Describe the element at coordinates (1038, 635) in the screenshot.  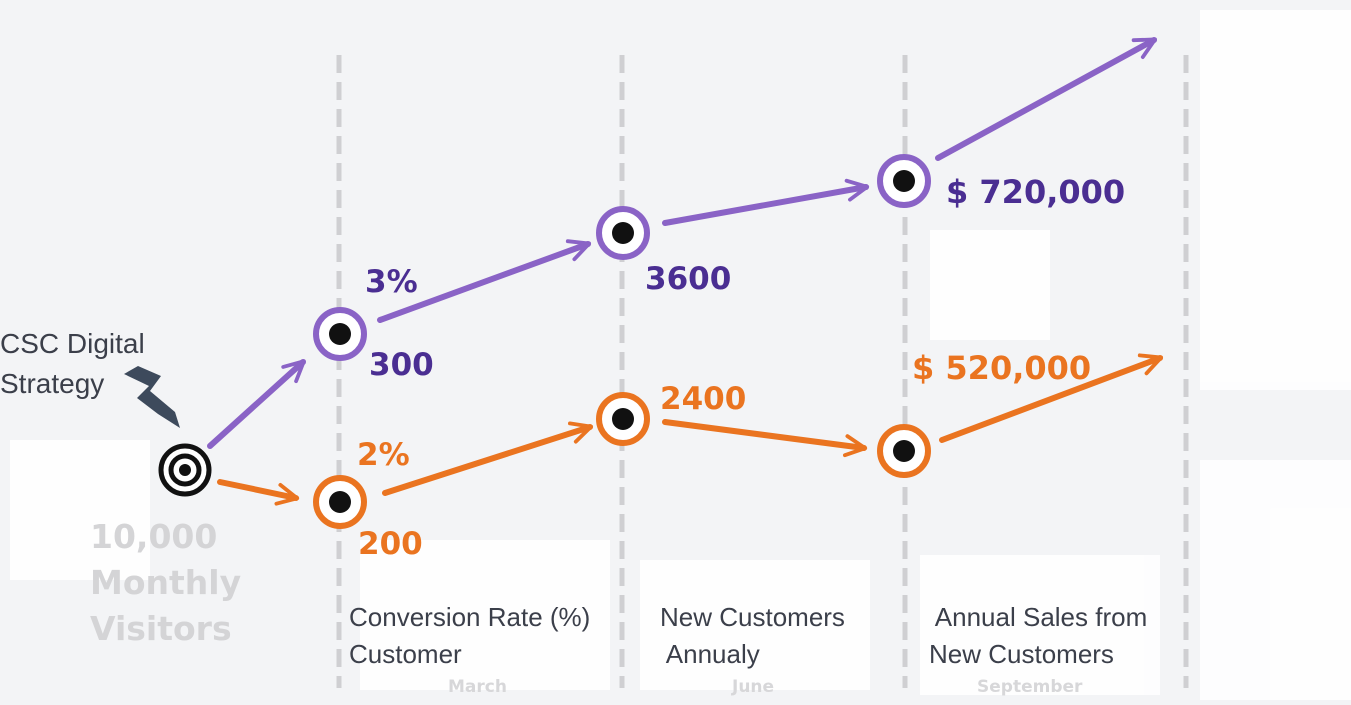
I see `stage-label-annual-sales: Annual Sales from New Customers` at that location.